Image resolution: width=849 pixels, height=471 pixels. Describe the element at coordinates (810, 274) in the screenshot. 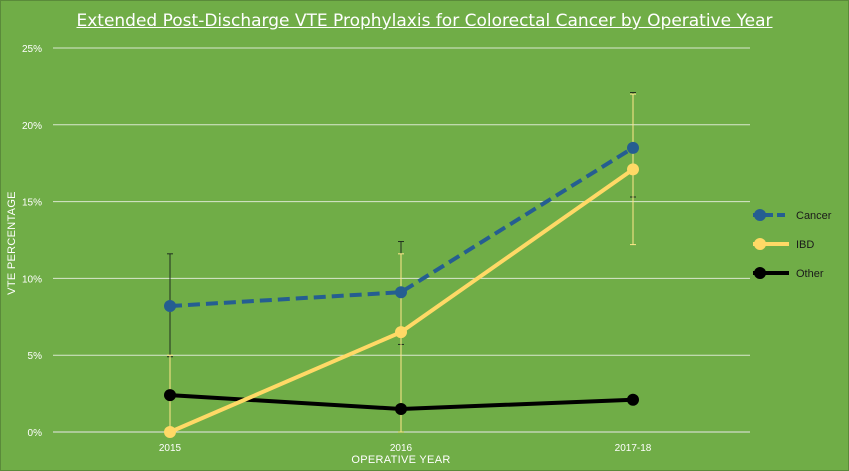

I see `legend-label-other: Other` at that location.